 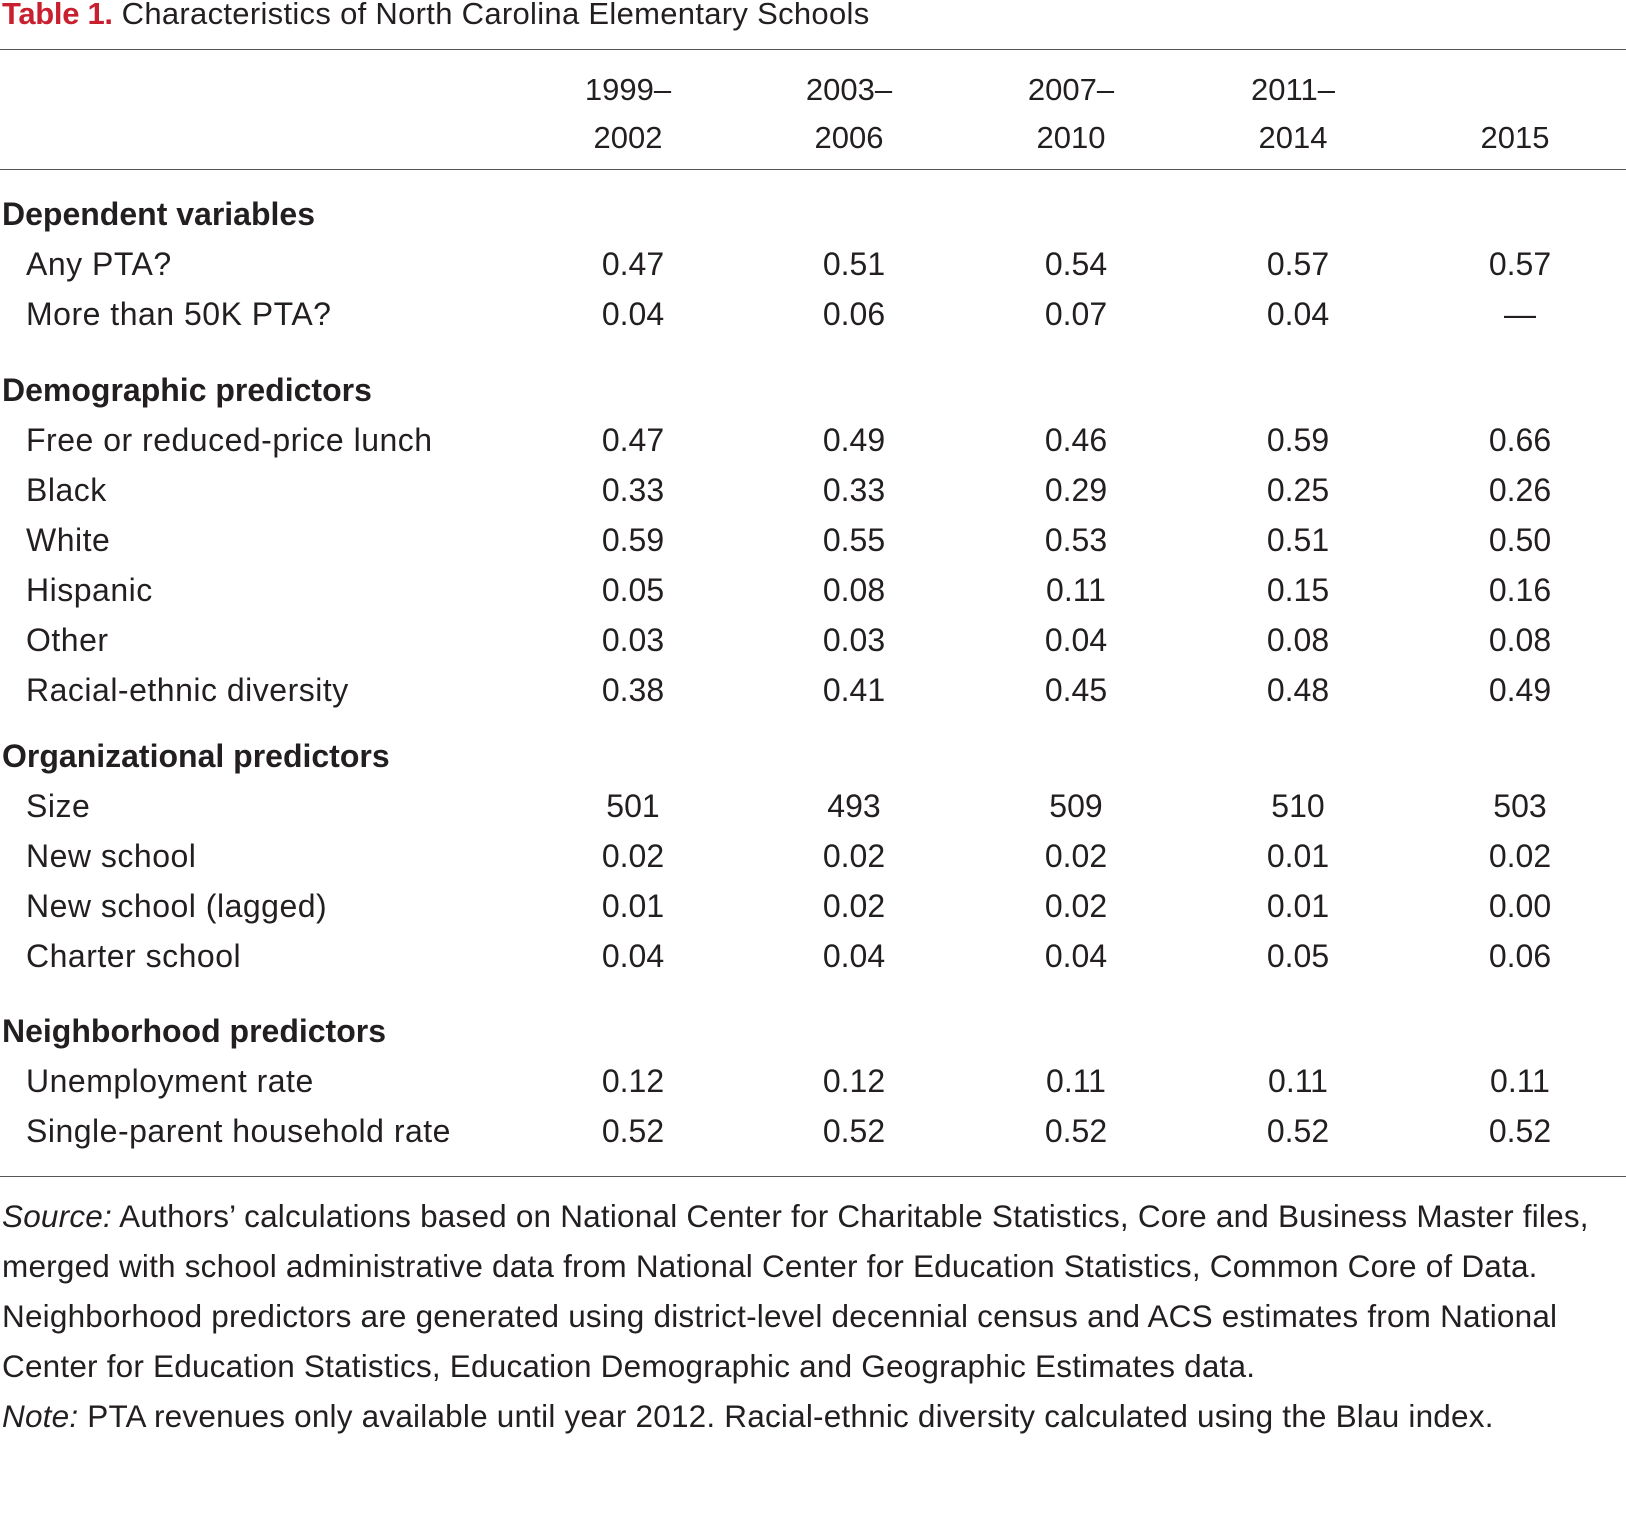 I want to click on table-cell: 503, so click(x=1520, y=806).